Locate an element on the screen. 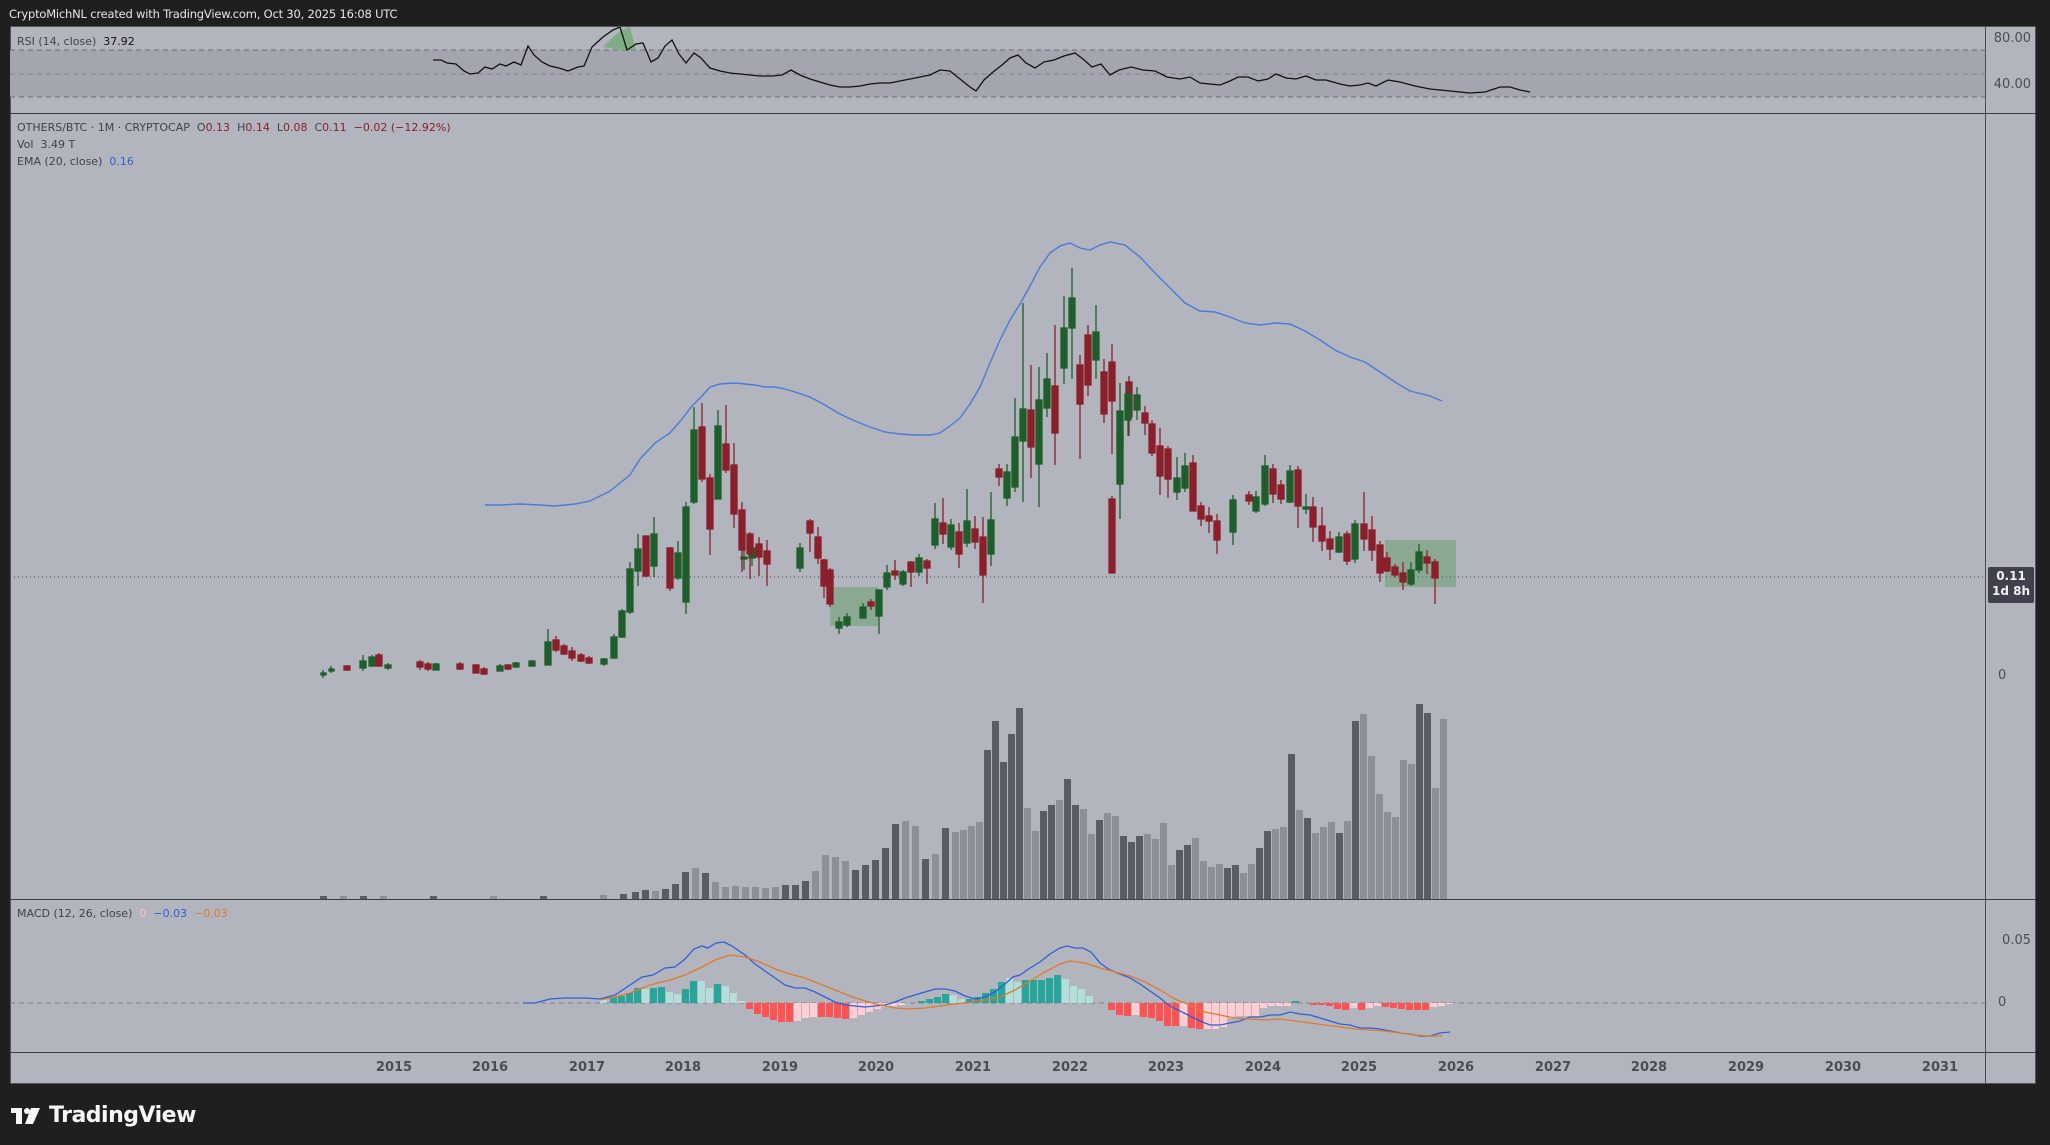 This screenshot has width=2050, height=1145. rsi-plot is located at coordinates (997, 62).